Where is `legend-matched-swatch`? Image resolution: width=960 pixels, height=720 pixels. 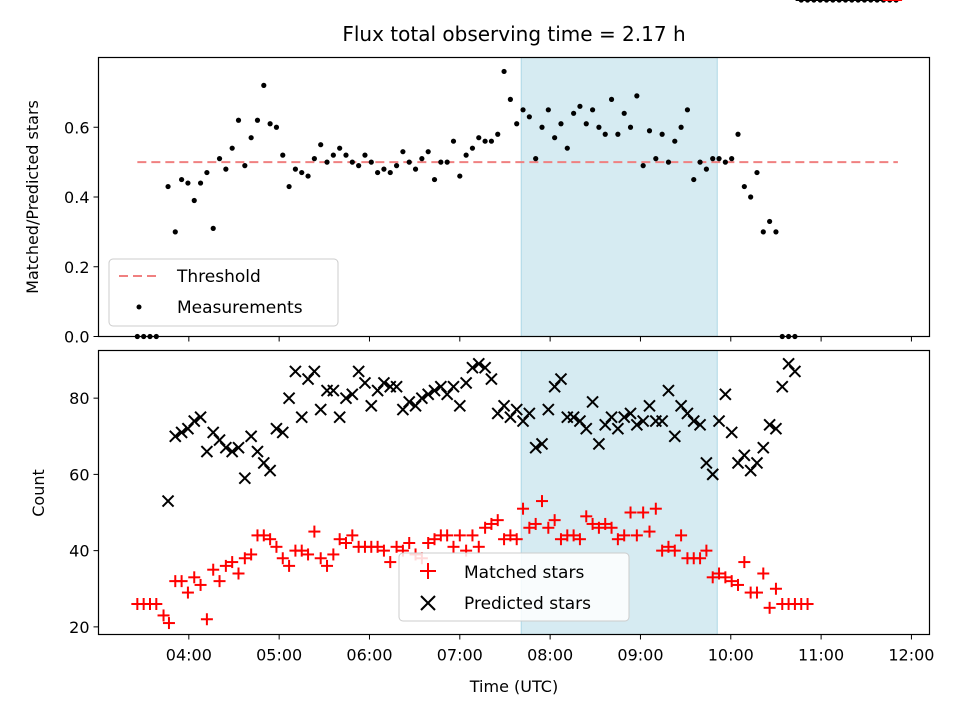 legend-matched-swatch is located at coordinates (428, 571).